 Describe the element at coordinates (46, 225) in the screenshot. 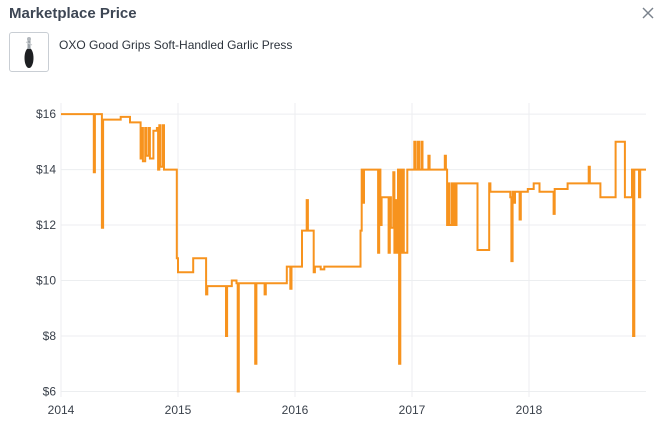

I see `y-tick-label: $12` at that location.